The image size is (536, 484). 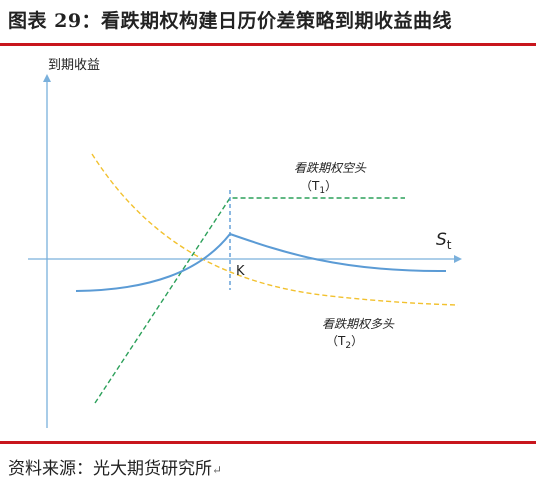 What do you see at coordinates (268, 442) in the screenshot?
I see `bottom-divider` at bounding box center [268, 442].